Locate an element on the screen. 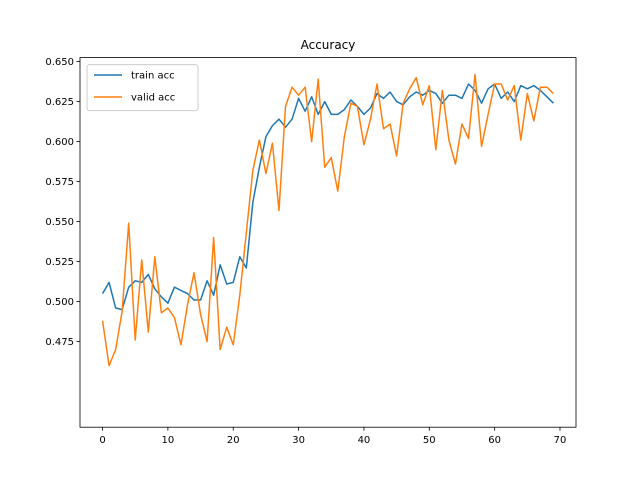 The width and height of the screenshot is (640, 480). legend: train acc valid acc is located at coordinates (142, 88).